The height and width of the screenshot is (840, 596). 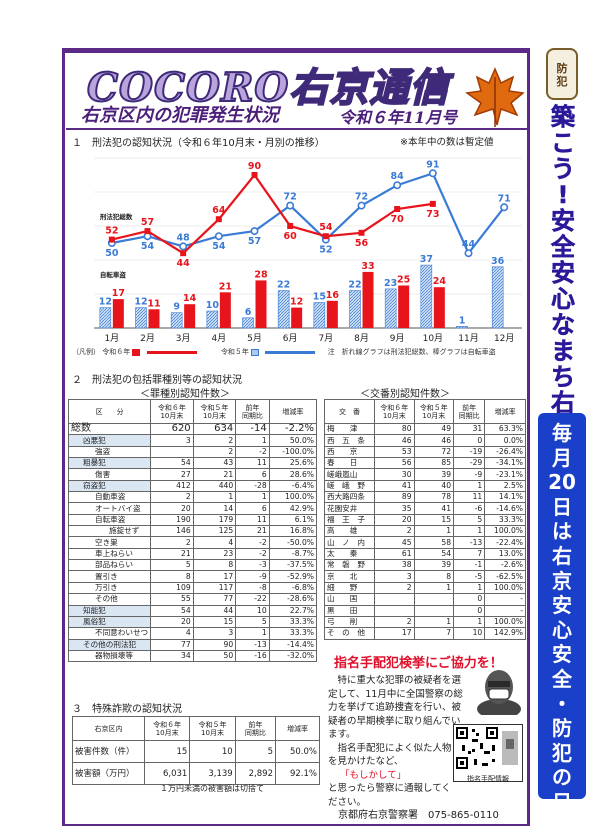 I want to click on table-header-cell: 交 番, so click(x=349, y=411).